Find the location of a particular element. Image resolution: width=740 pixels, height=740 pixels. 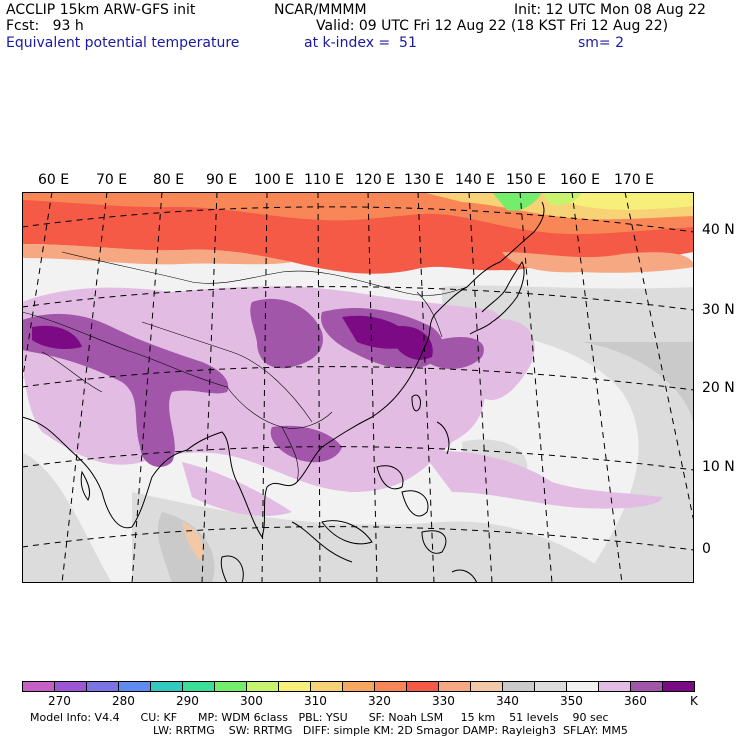

colorbar-tick-label: 330 is located at coordinates (443, 701).